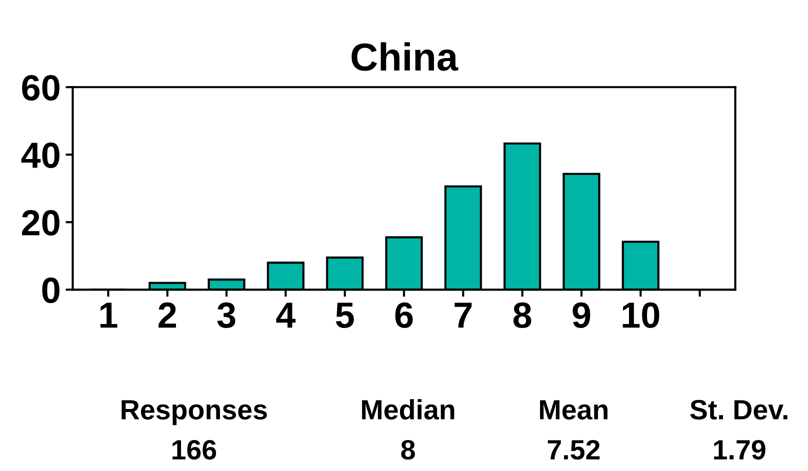 The image size is (808, 471). Describe the element at coordinates (574, 450) in the screenshot. I see `text: 7.52` at that location.